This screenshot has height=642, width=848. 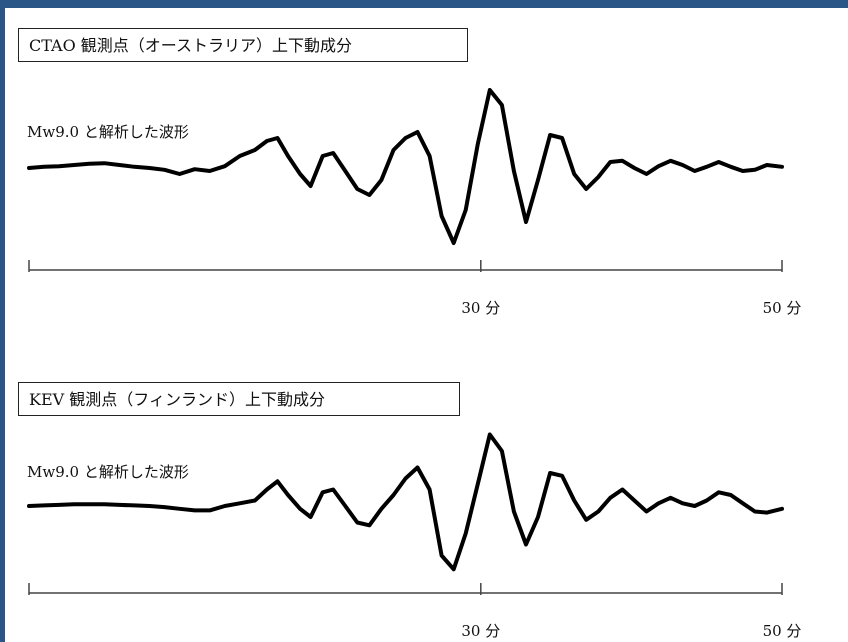 I want to click on chart-title: KEV 観測点（フィンランド）上下動成分, so click(x=239, y=399).